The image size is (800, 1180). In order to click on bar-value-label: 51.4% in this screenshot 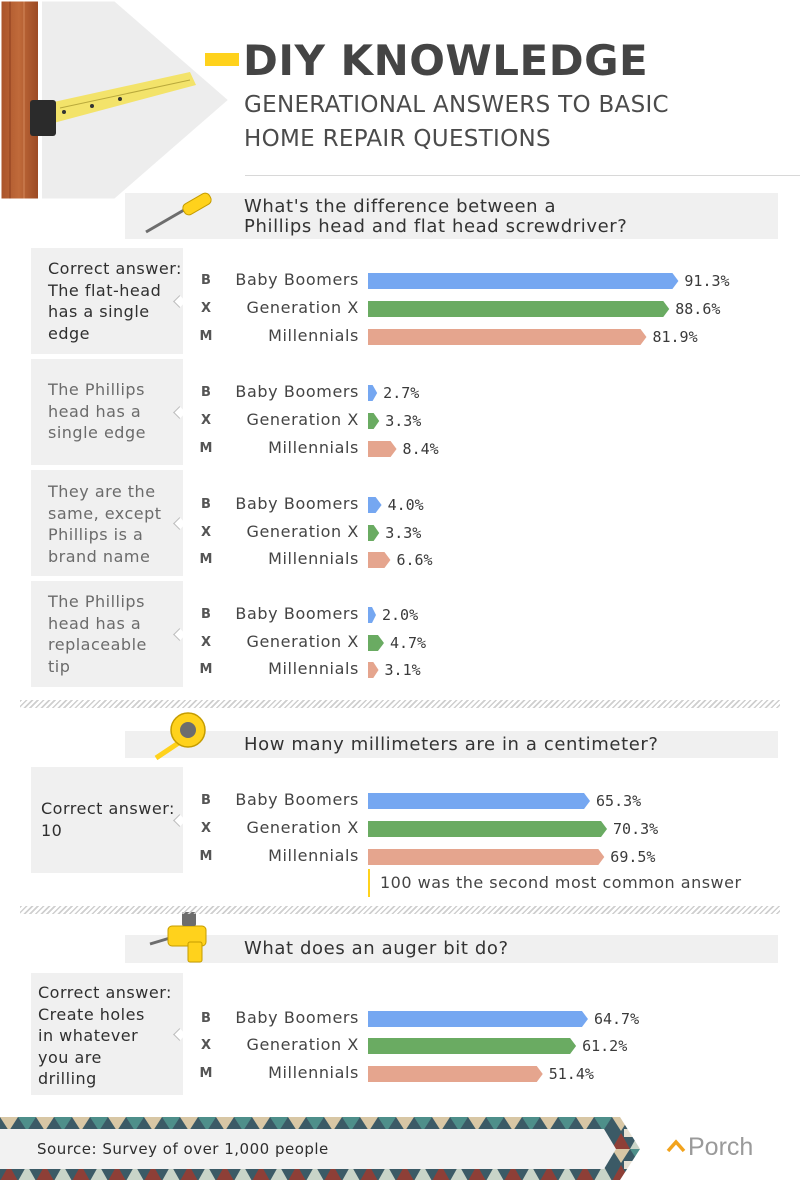, I will do `click(571, 1074)`.